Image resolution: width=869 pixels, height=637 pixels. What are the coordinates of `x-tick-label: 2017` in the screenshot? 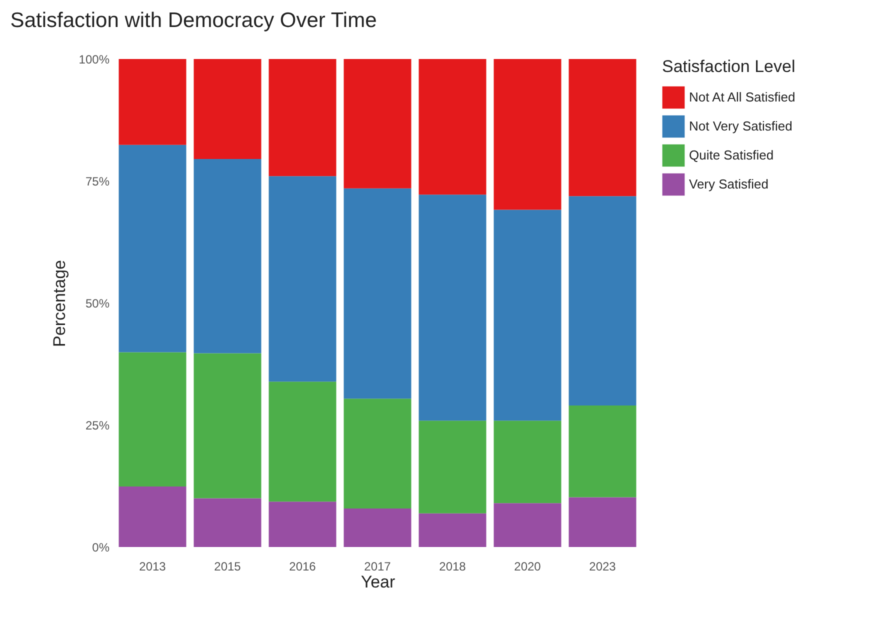 It's located at (378, 567).